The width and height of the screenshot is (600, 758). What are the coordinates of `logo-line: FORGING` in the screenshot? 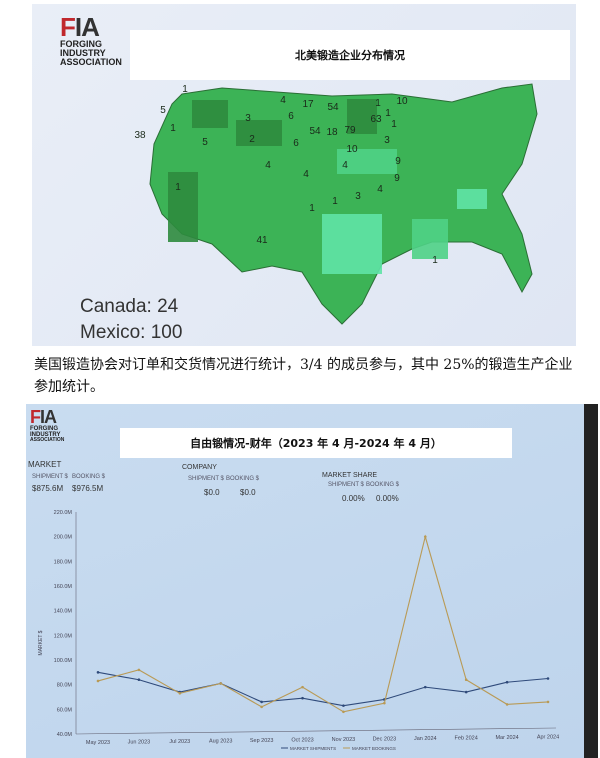 It's located at (81, 44).